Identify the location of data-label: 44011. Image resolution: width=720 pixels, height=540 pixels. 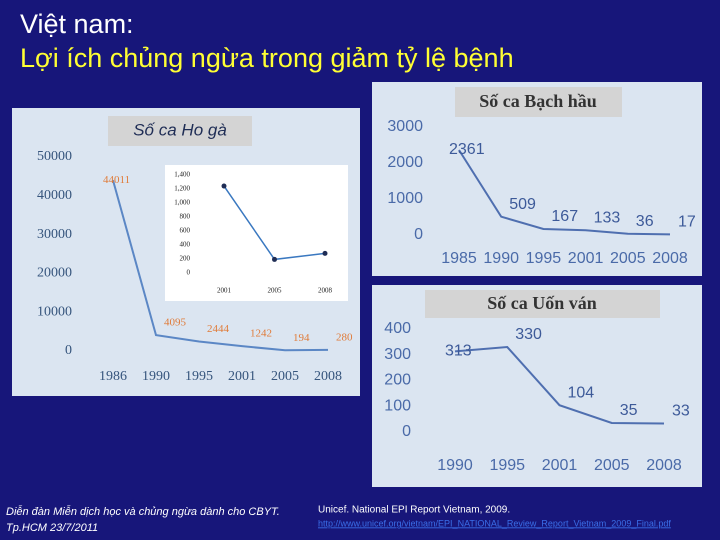
(116, 180).